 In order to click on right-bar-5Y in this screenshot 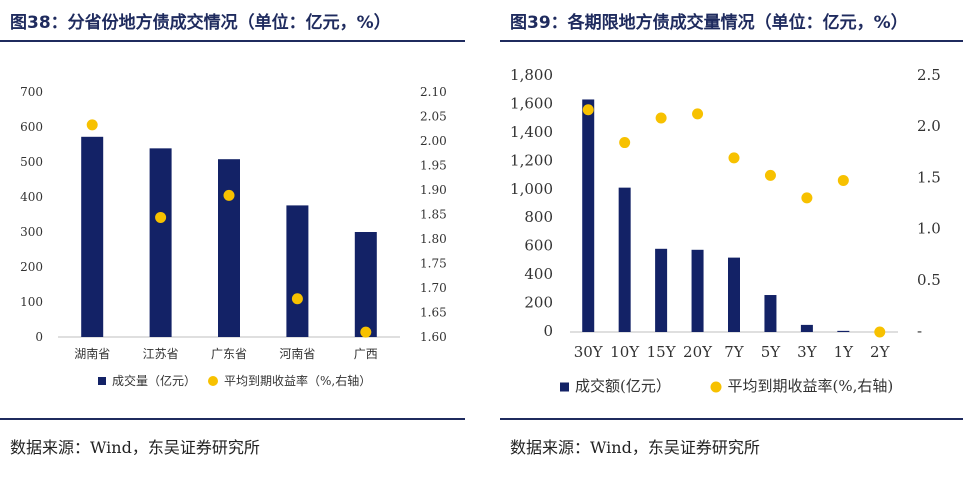, I will do `click(770, 313)`.